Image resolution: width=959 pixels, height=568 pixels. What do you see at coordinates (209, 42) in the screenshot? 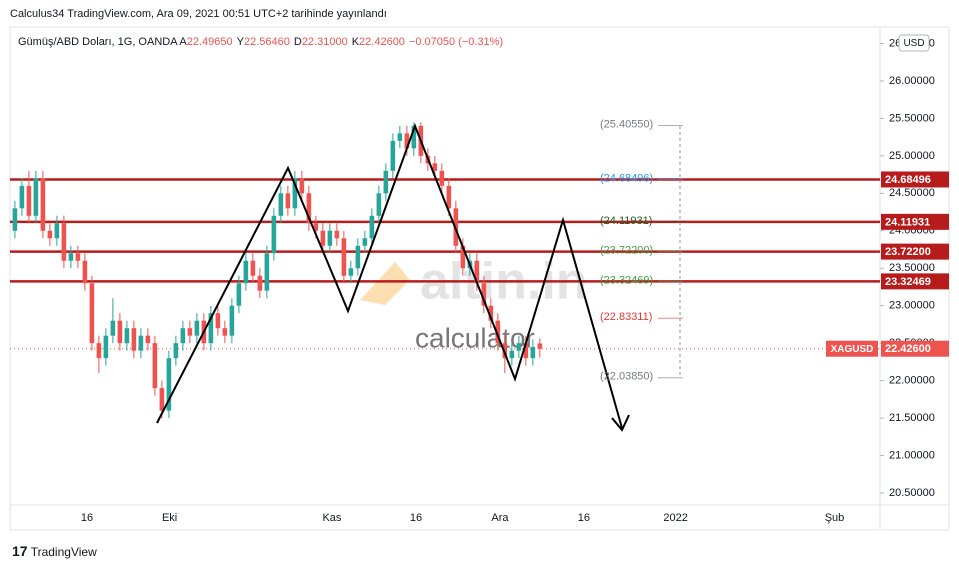
I see `ohlc-value: 22.49650` at bounding box center [209, 42].